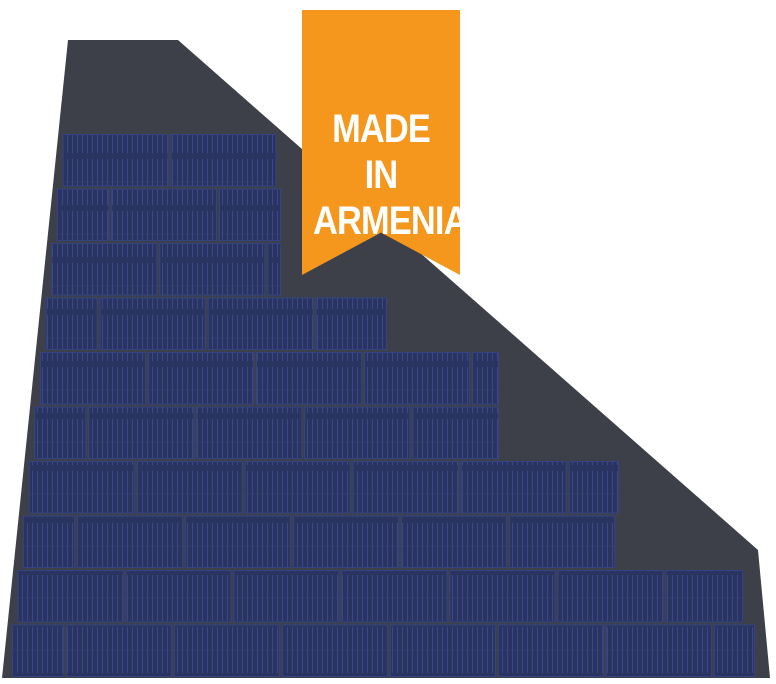 This screenshot has width=776, height=684. I want to click on ribbon-line-1: MADE IN, so click(381, 152).